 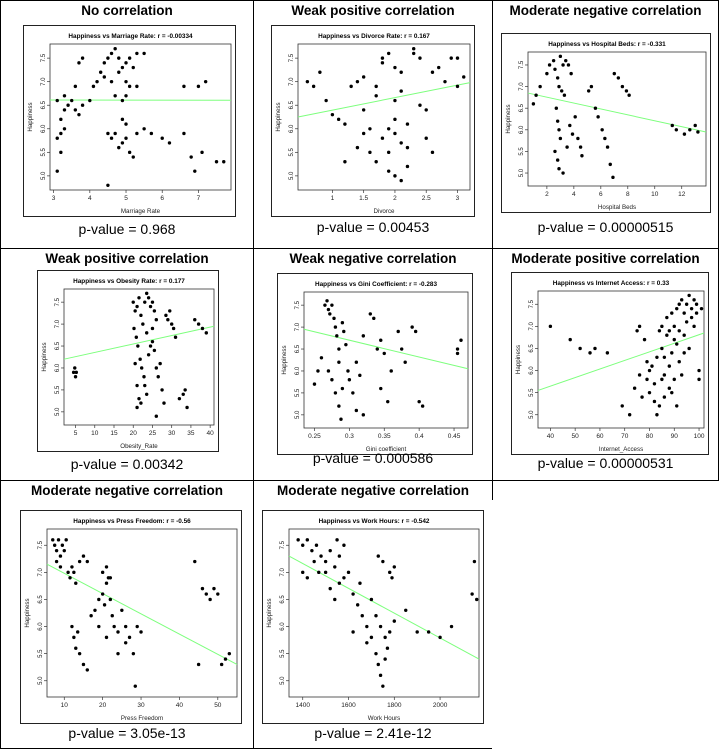 What do you see at coordinates (576, 436) in the screenshot?
I see `x-tick-label: 50` at bounding box center [576, 436].